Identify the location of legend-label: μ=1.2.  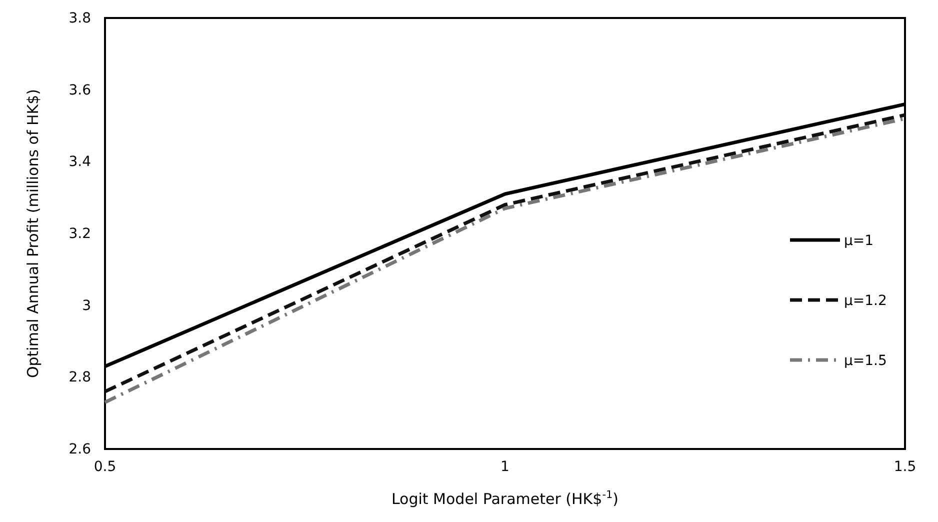
(865, 301).